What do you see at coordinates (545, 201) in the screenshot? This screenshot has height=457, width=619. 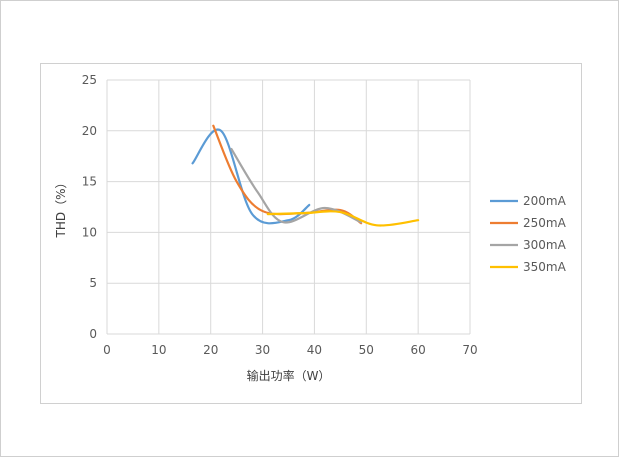 I see `legend-label: 200mA` at bounding box center [545, 201].